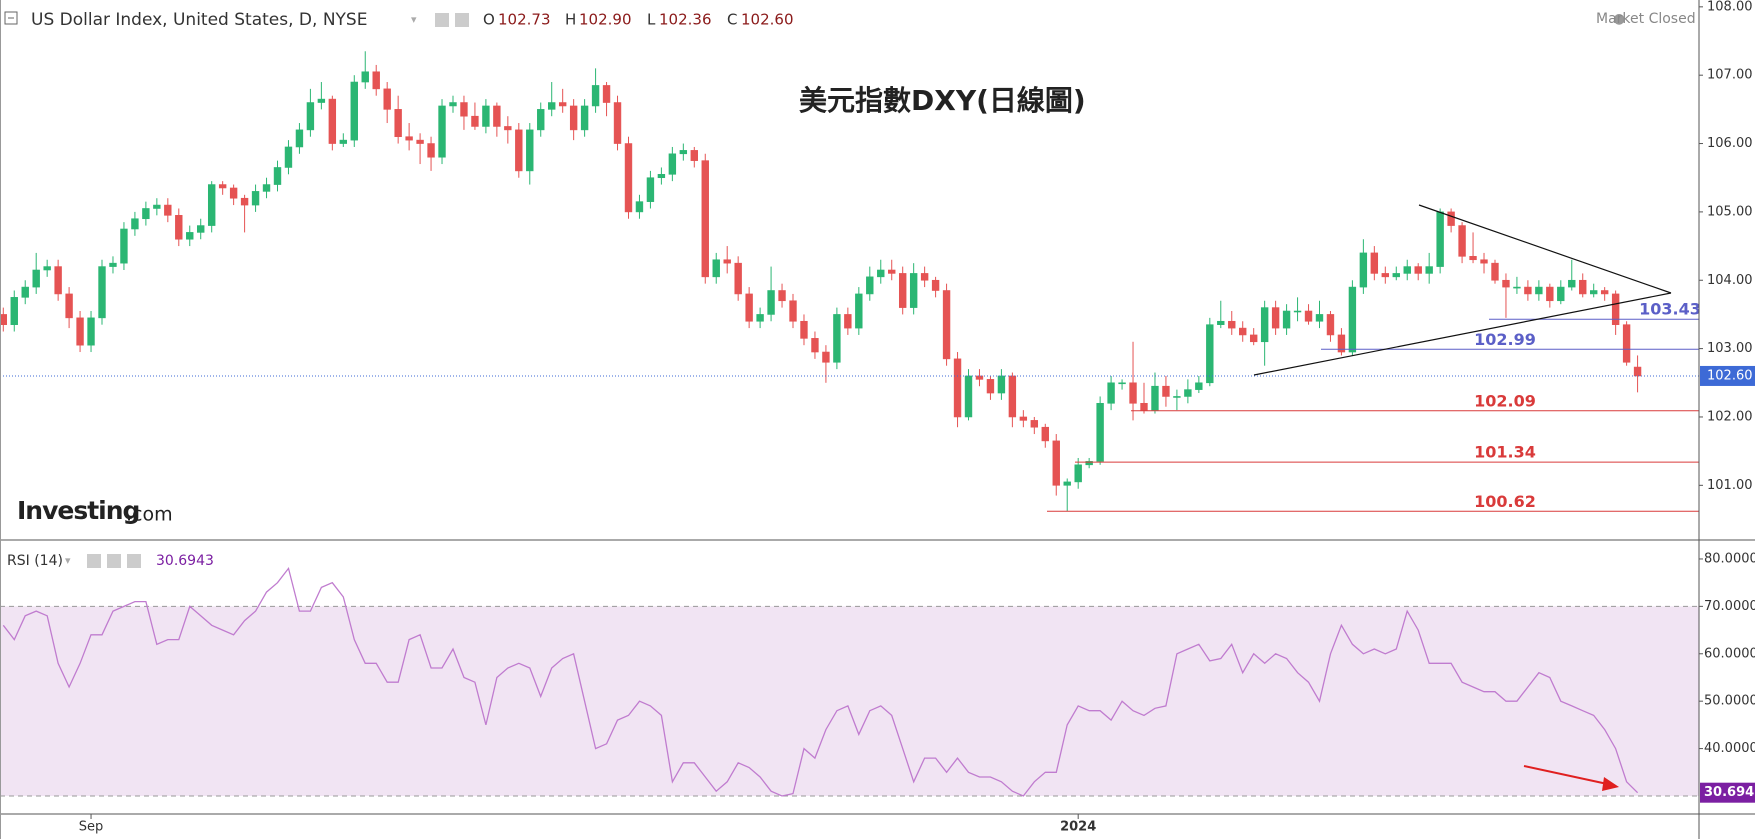 The width and height of the screenshot is (1755, 839). What do you see at coordinates (524, 20) in the screenshot?
I see `ohlc-value: 102.73` at bounding box center [524, 20].